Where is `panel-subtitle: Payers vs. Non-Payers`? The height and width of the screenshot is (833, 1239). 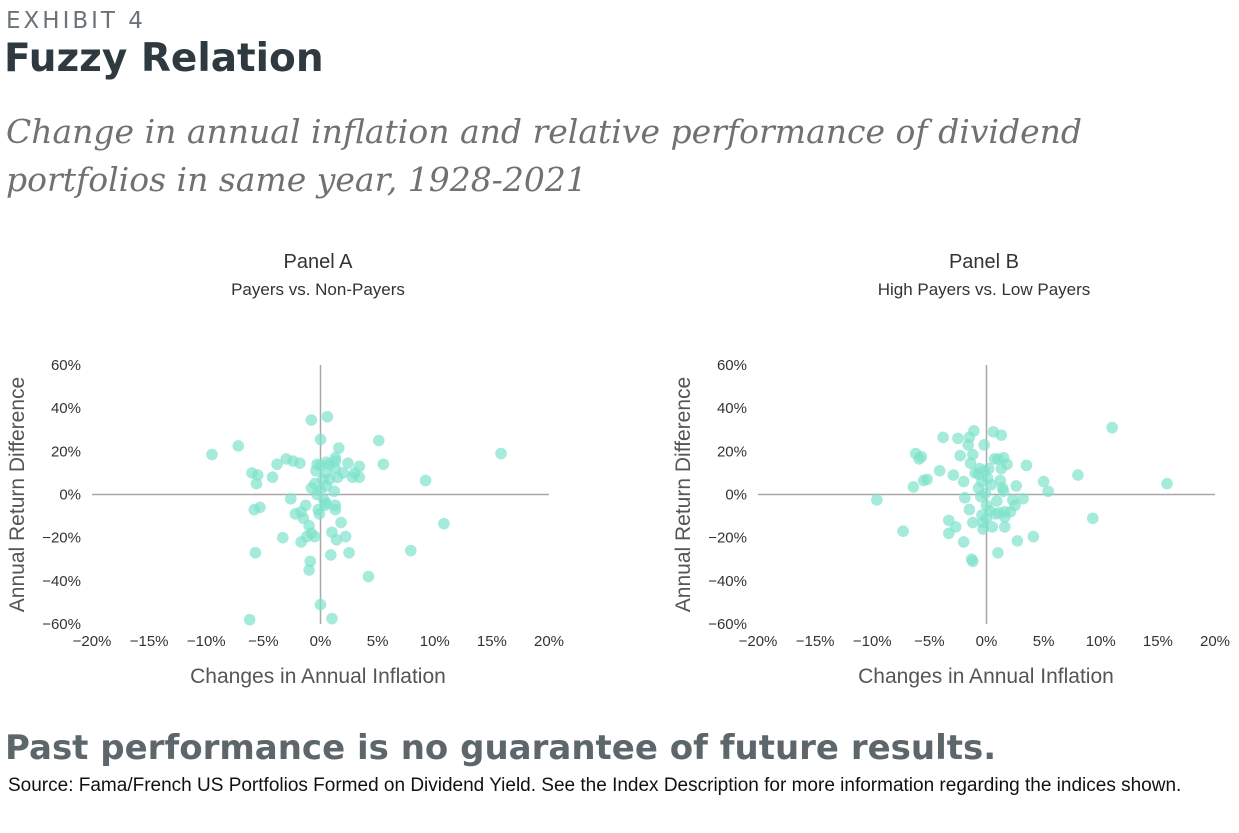 panel-subtitle: Payers vs. Non-Payers is located at coordinates (318, 289).